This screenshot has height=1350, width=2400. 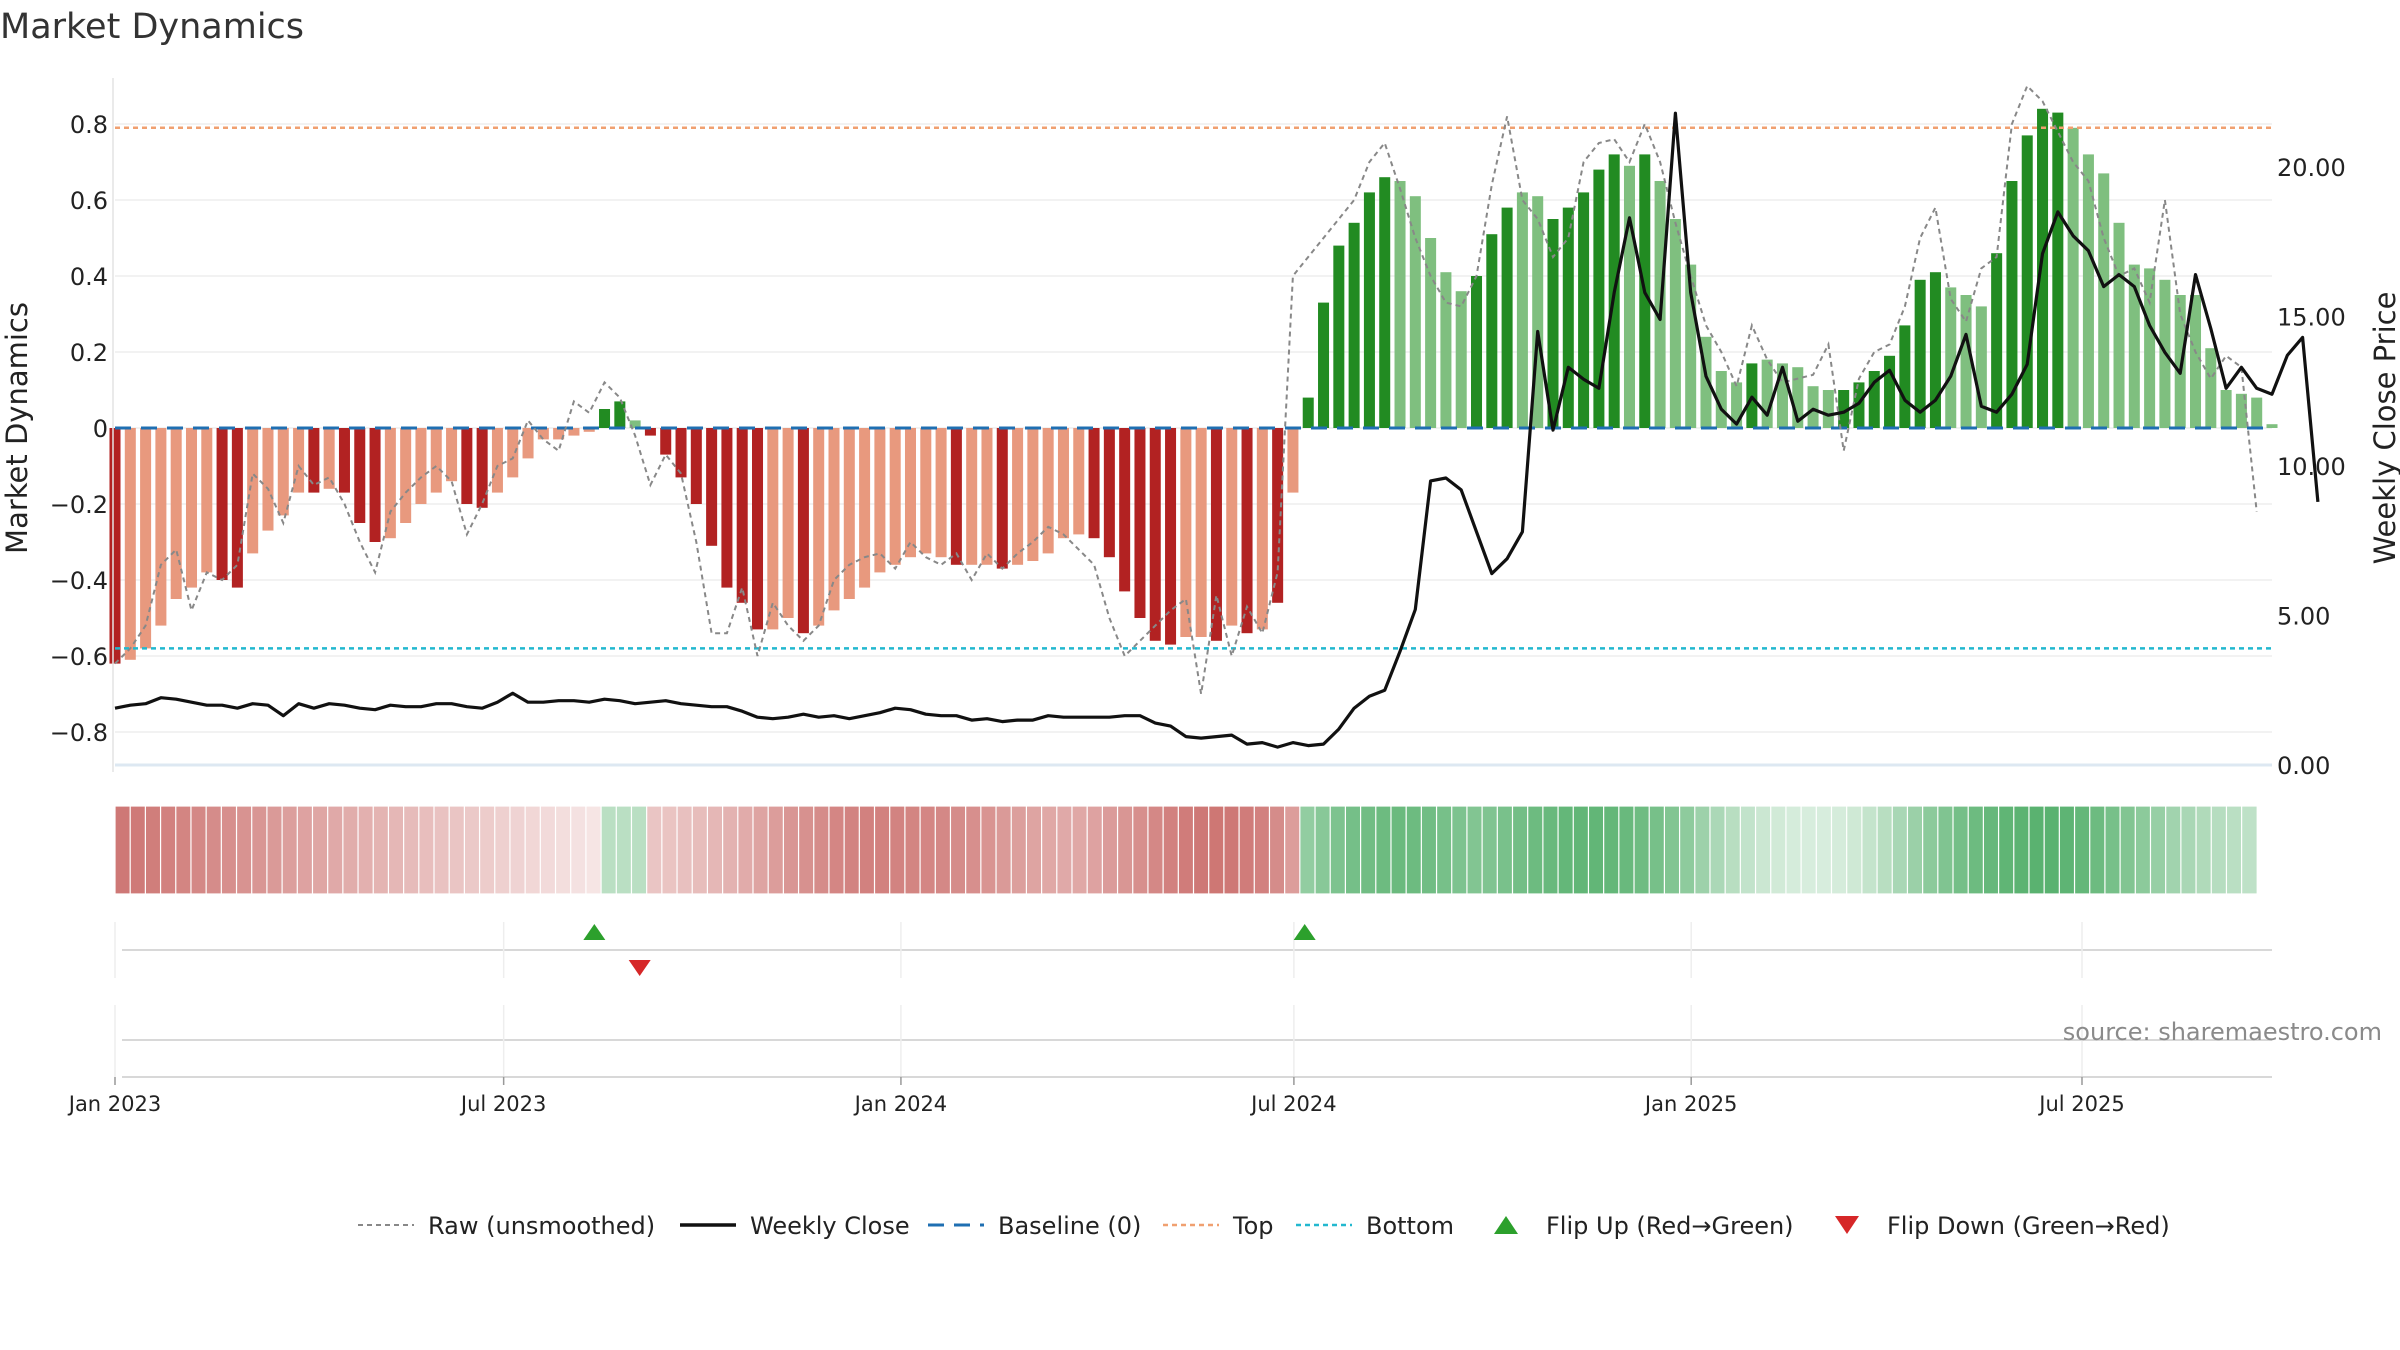 I want to click on y-axis-left-tick-label: 0.4, so click(x=89, y=277).